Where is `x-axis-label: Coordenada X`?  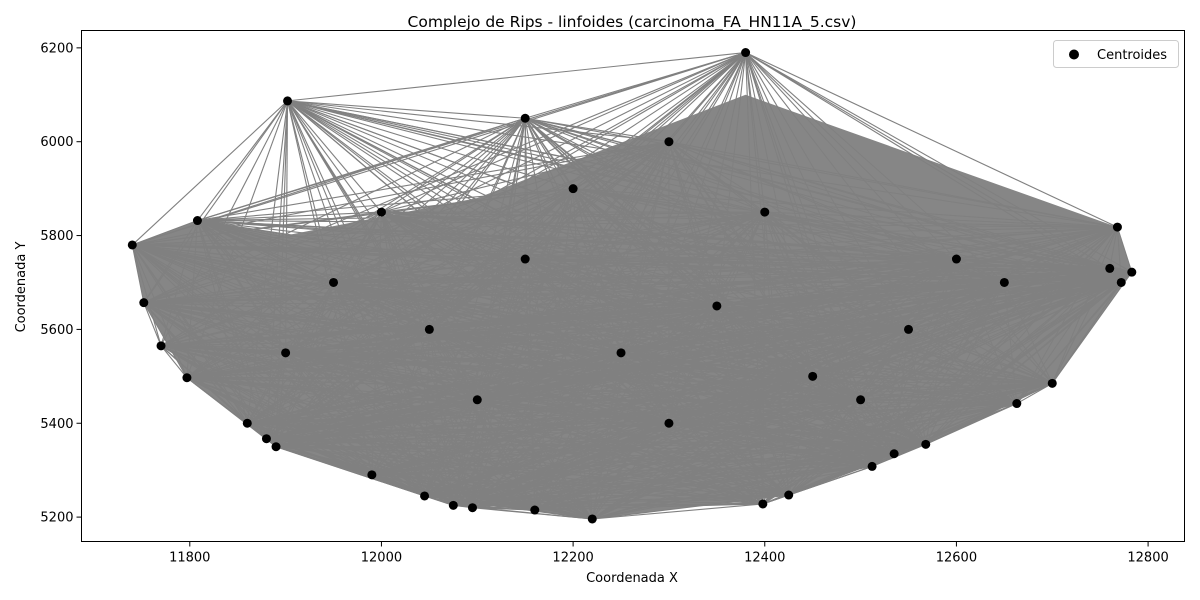 x-axis-label: Coordenada X is located at coordinates (632, 578).